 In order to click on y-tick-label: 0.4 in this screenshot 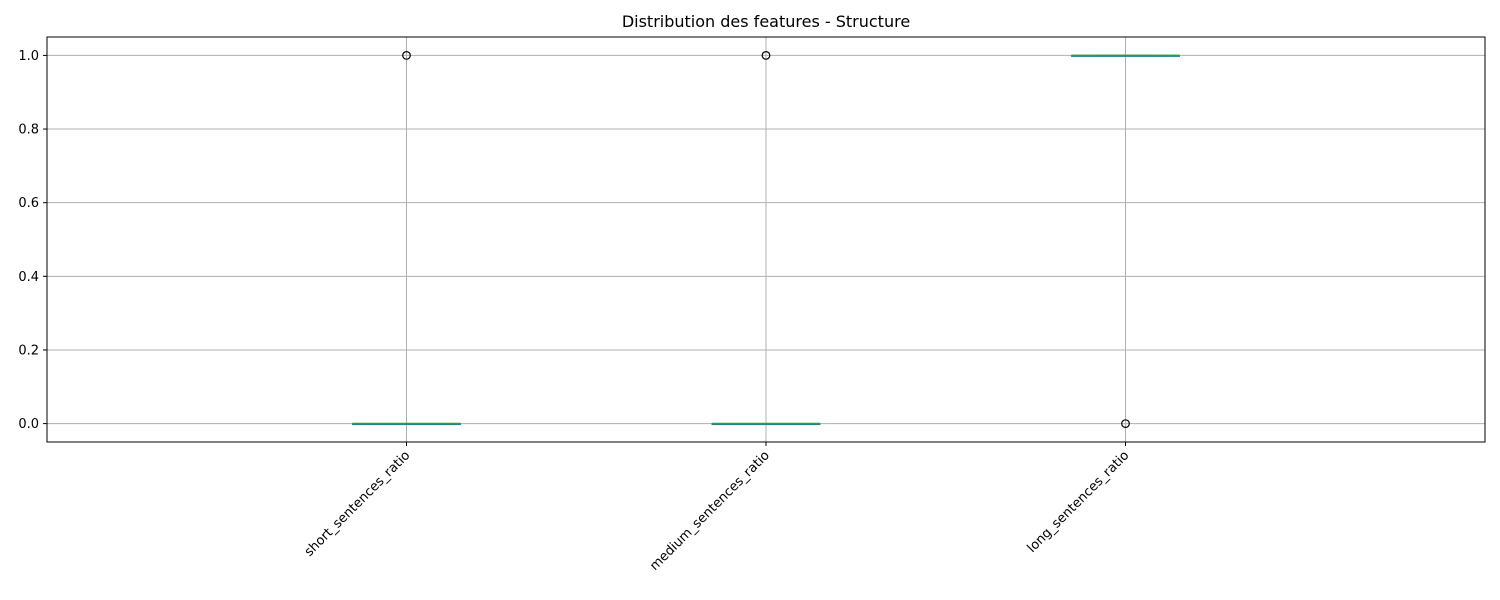, I will do `click(28, 277)`.